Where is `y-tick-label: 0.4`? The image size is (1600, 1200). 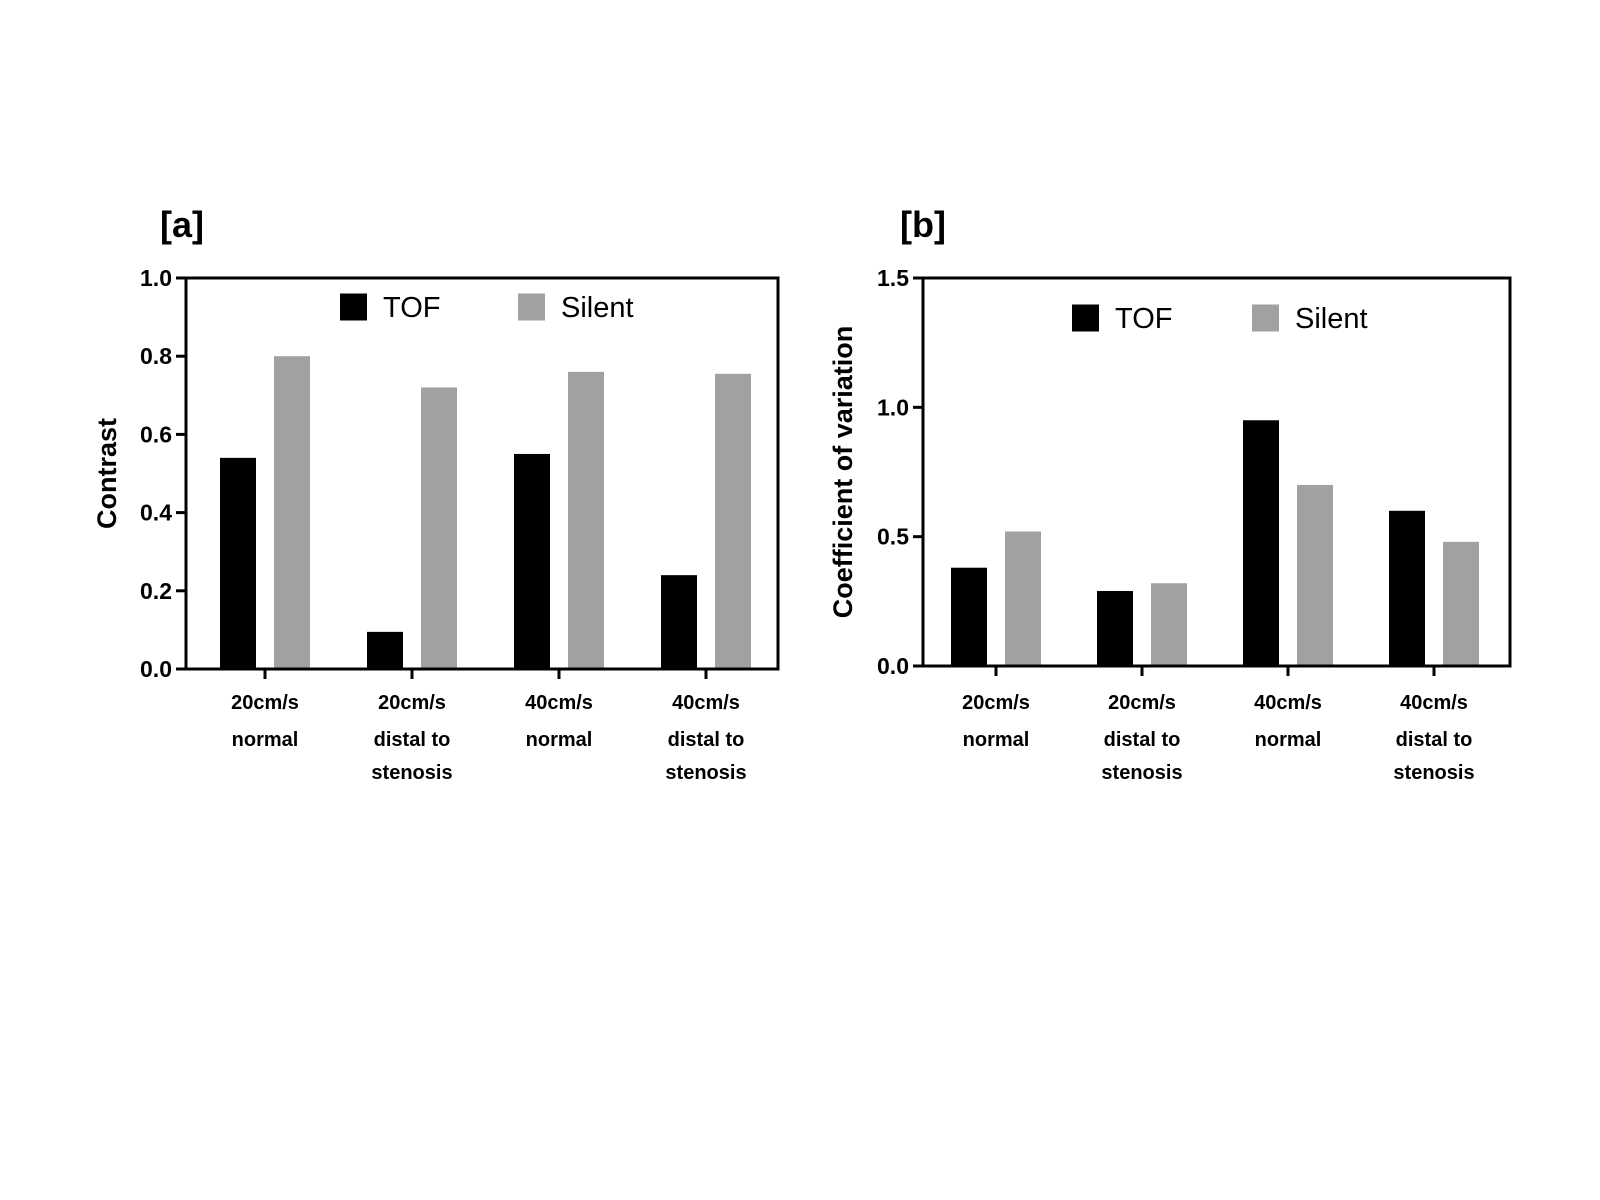
y-tick-label: 0.4 is located at coordinates (156, 513).